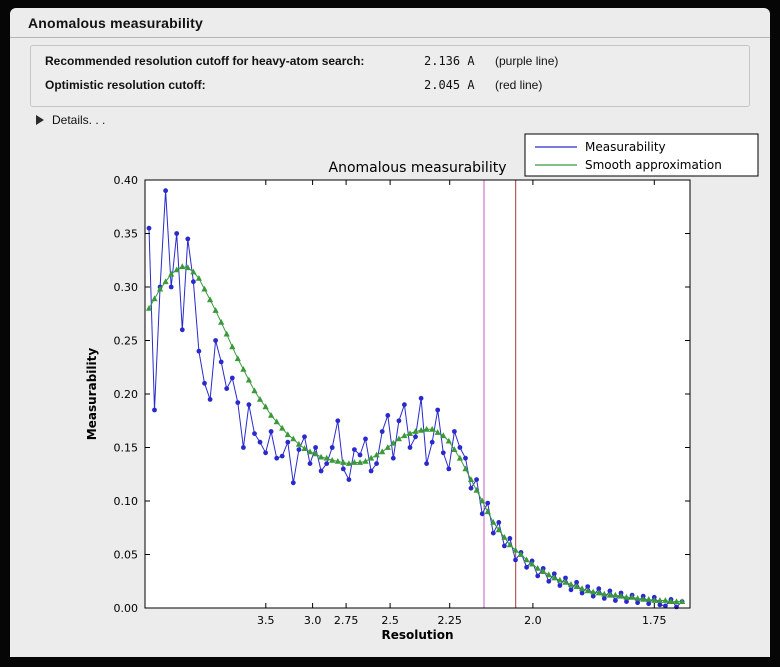  I want to click on details-disclosure: Details. . ., so click(70, 120).